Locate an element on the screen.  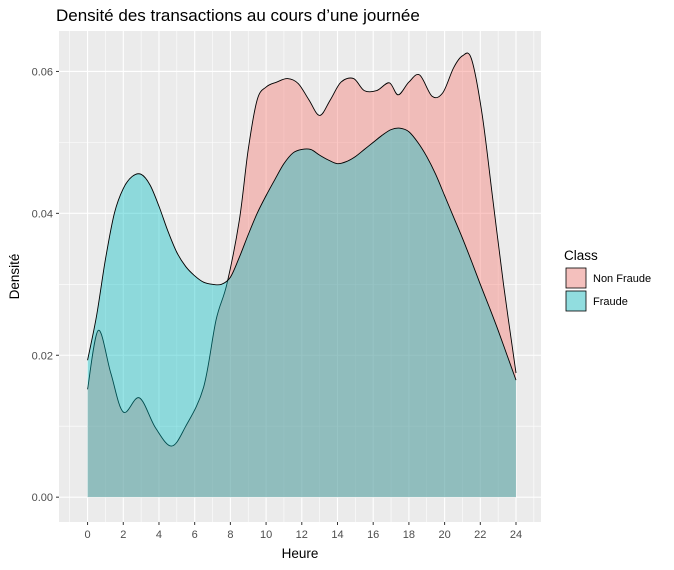
x-tick-label: 14 is located at coordinates (337, 535).